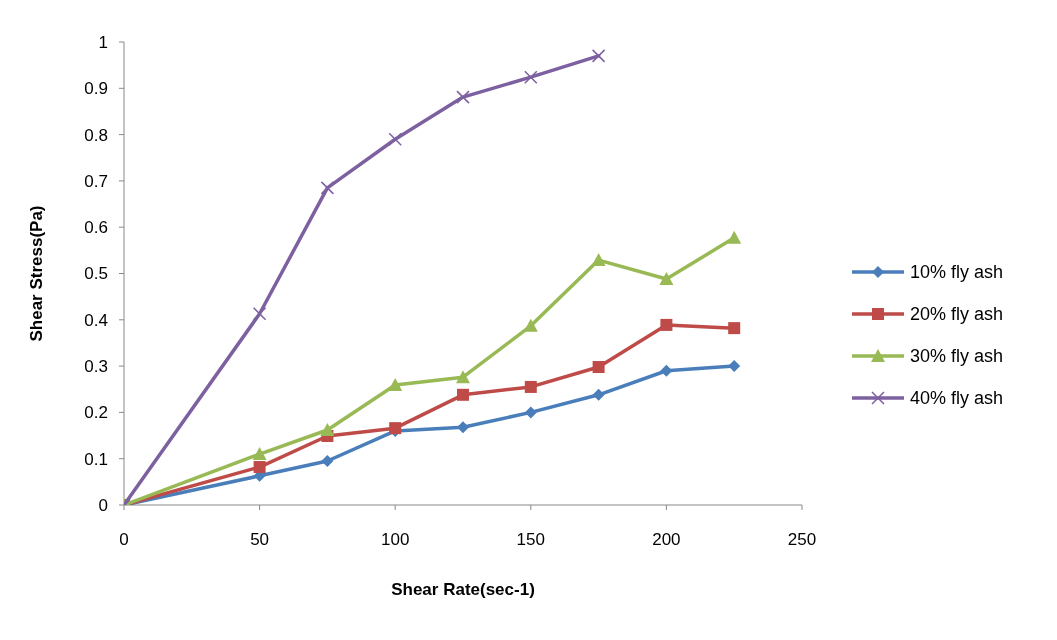 The height and width of the screenshot is (640, 1057). Describe the element at coordinates (957, 356) in the screenshot. I see `legend-label: 30% fly ash` at that location.